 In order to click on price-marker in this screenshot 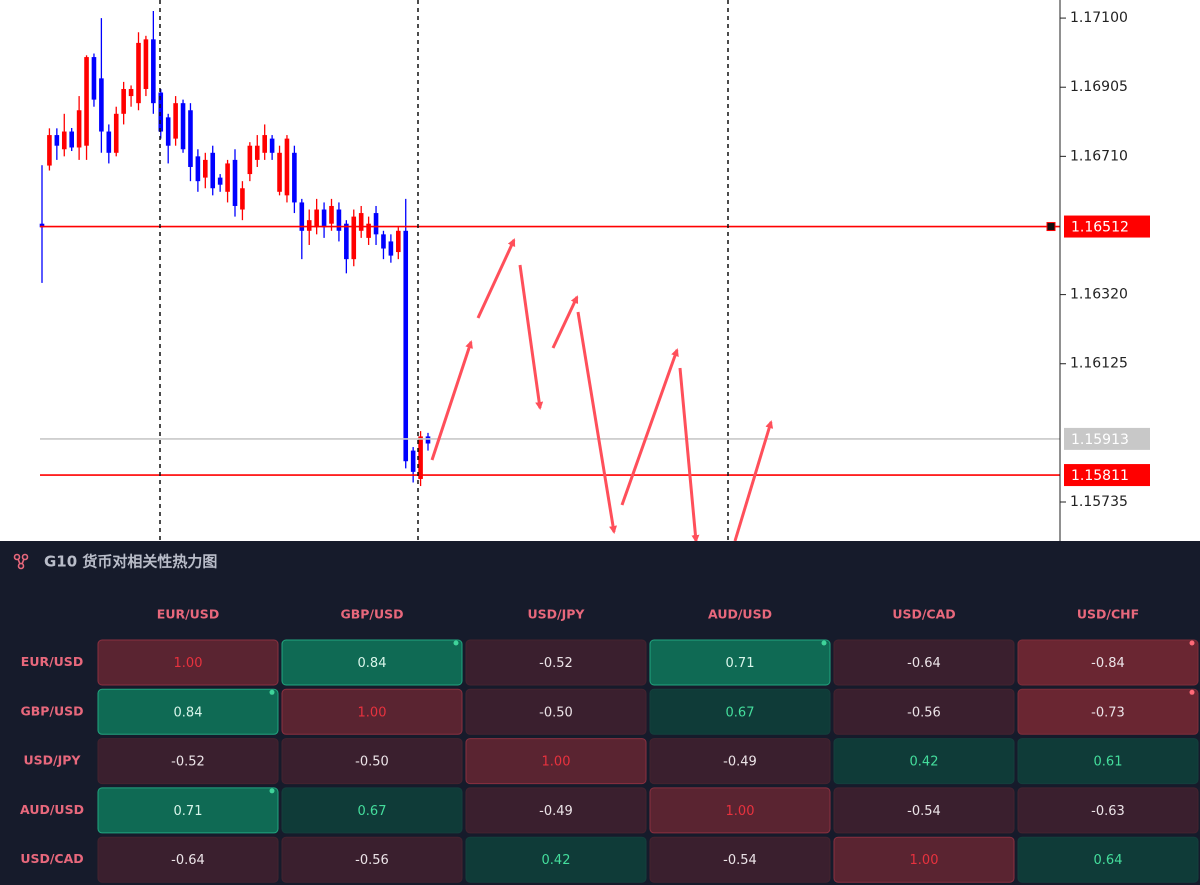, I will do `click(1051, 227)`.